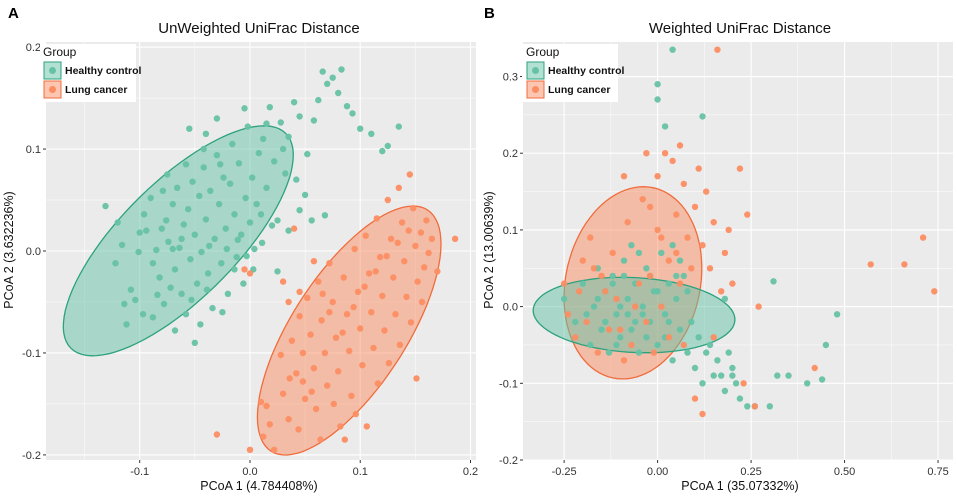 Image resolution: width=957 pixels, height=496 pixels. Describe the element at coordinates (535, 70) in the screenshot. I see `panel-b-legend-dot-healthy` at that location.